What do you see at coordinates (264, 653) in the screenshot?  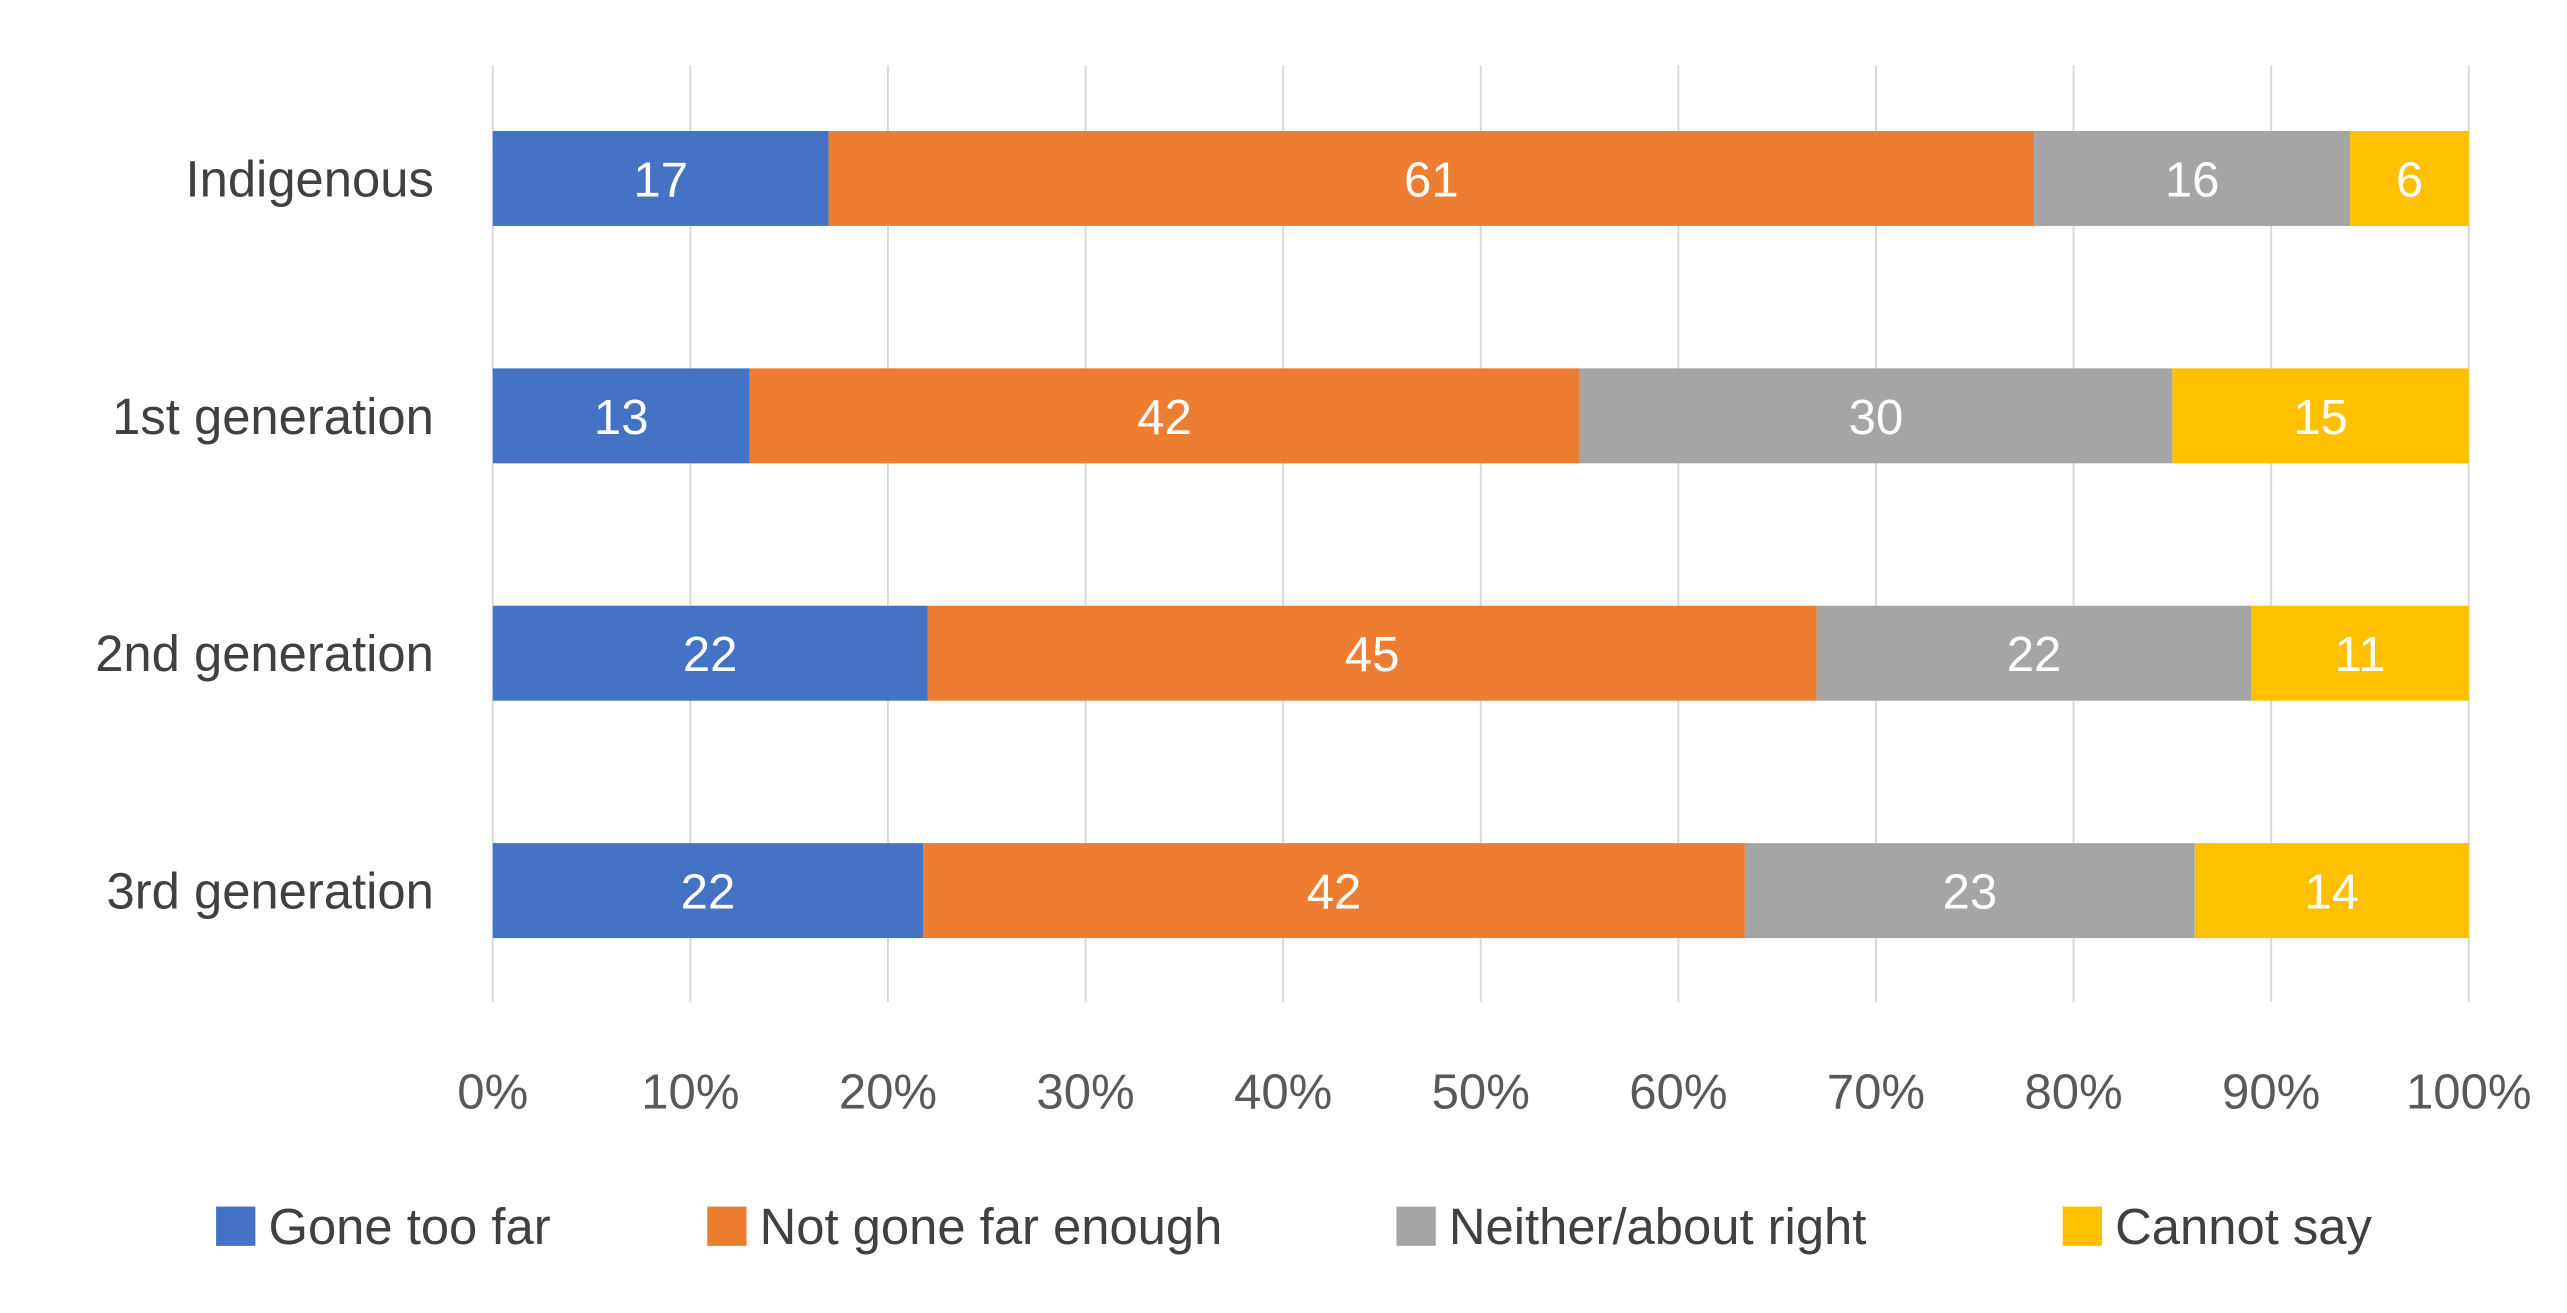 I see `category-label: 2nd generation` at bounding box center [264, 653].